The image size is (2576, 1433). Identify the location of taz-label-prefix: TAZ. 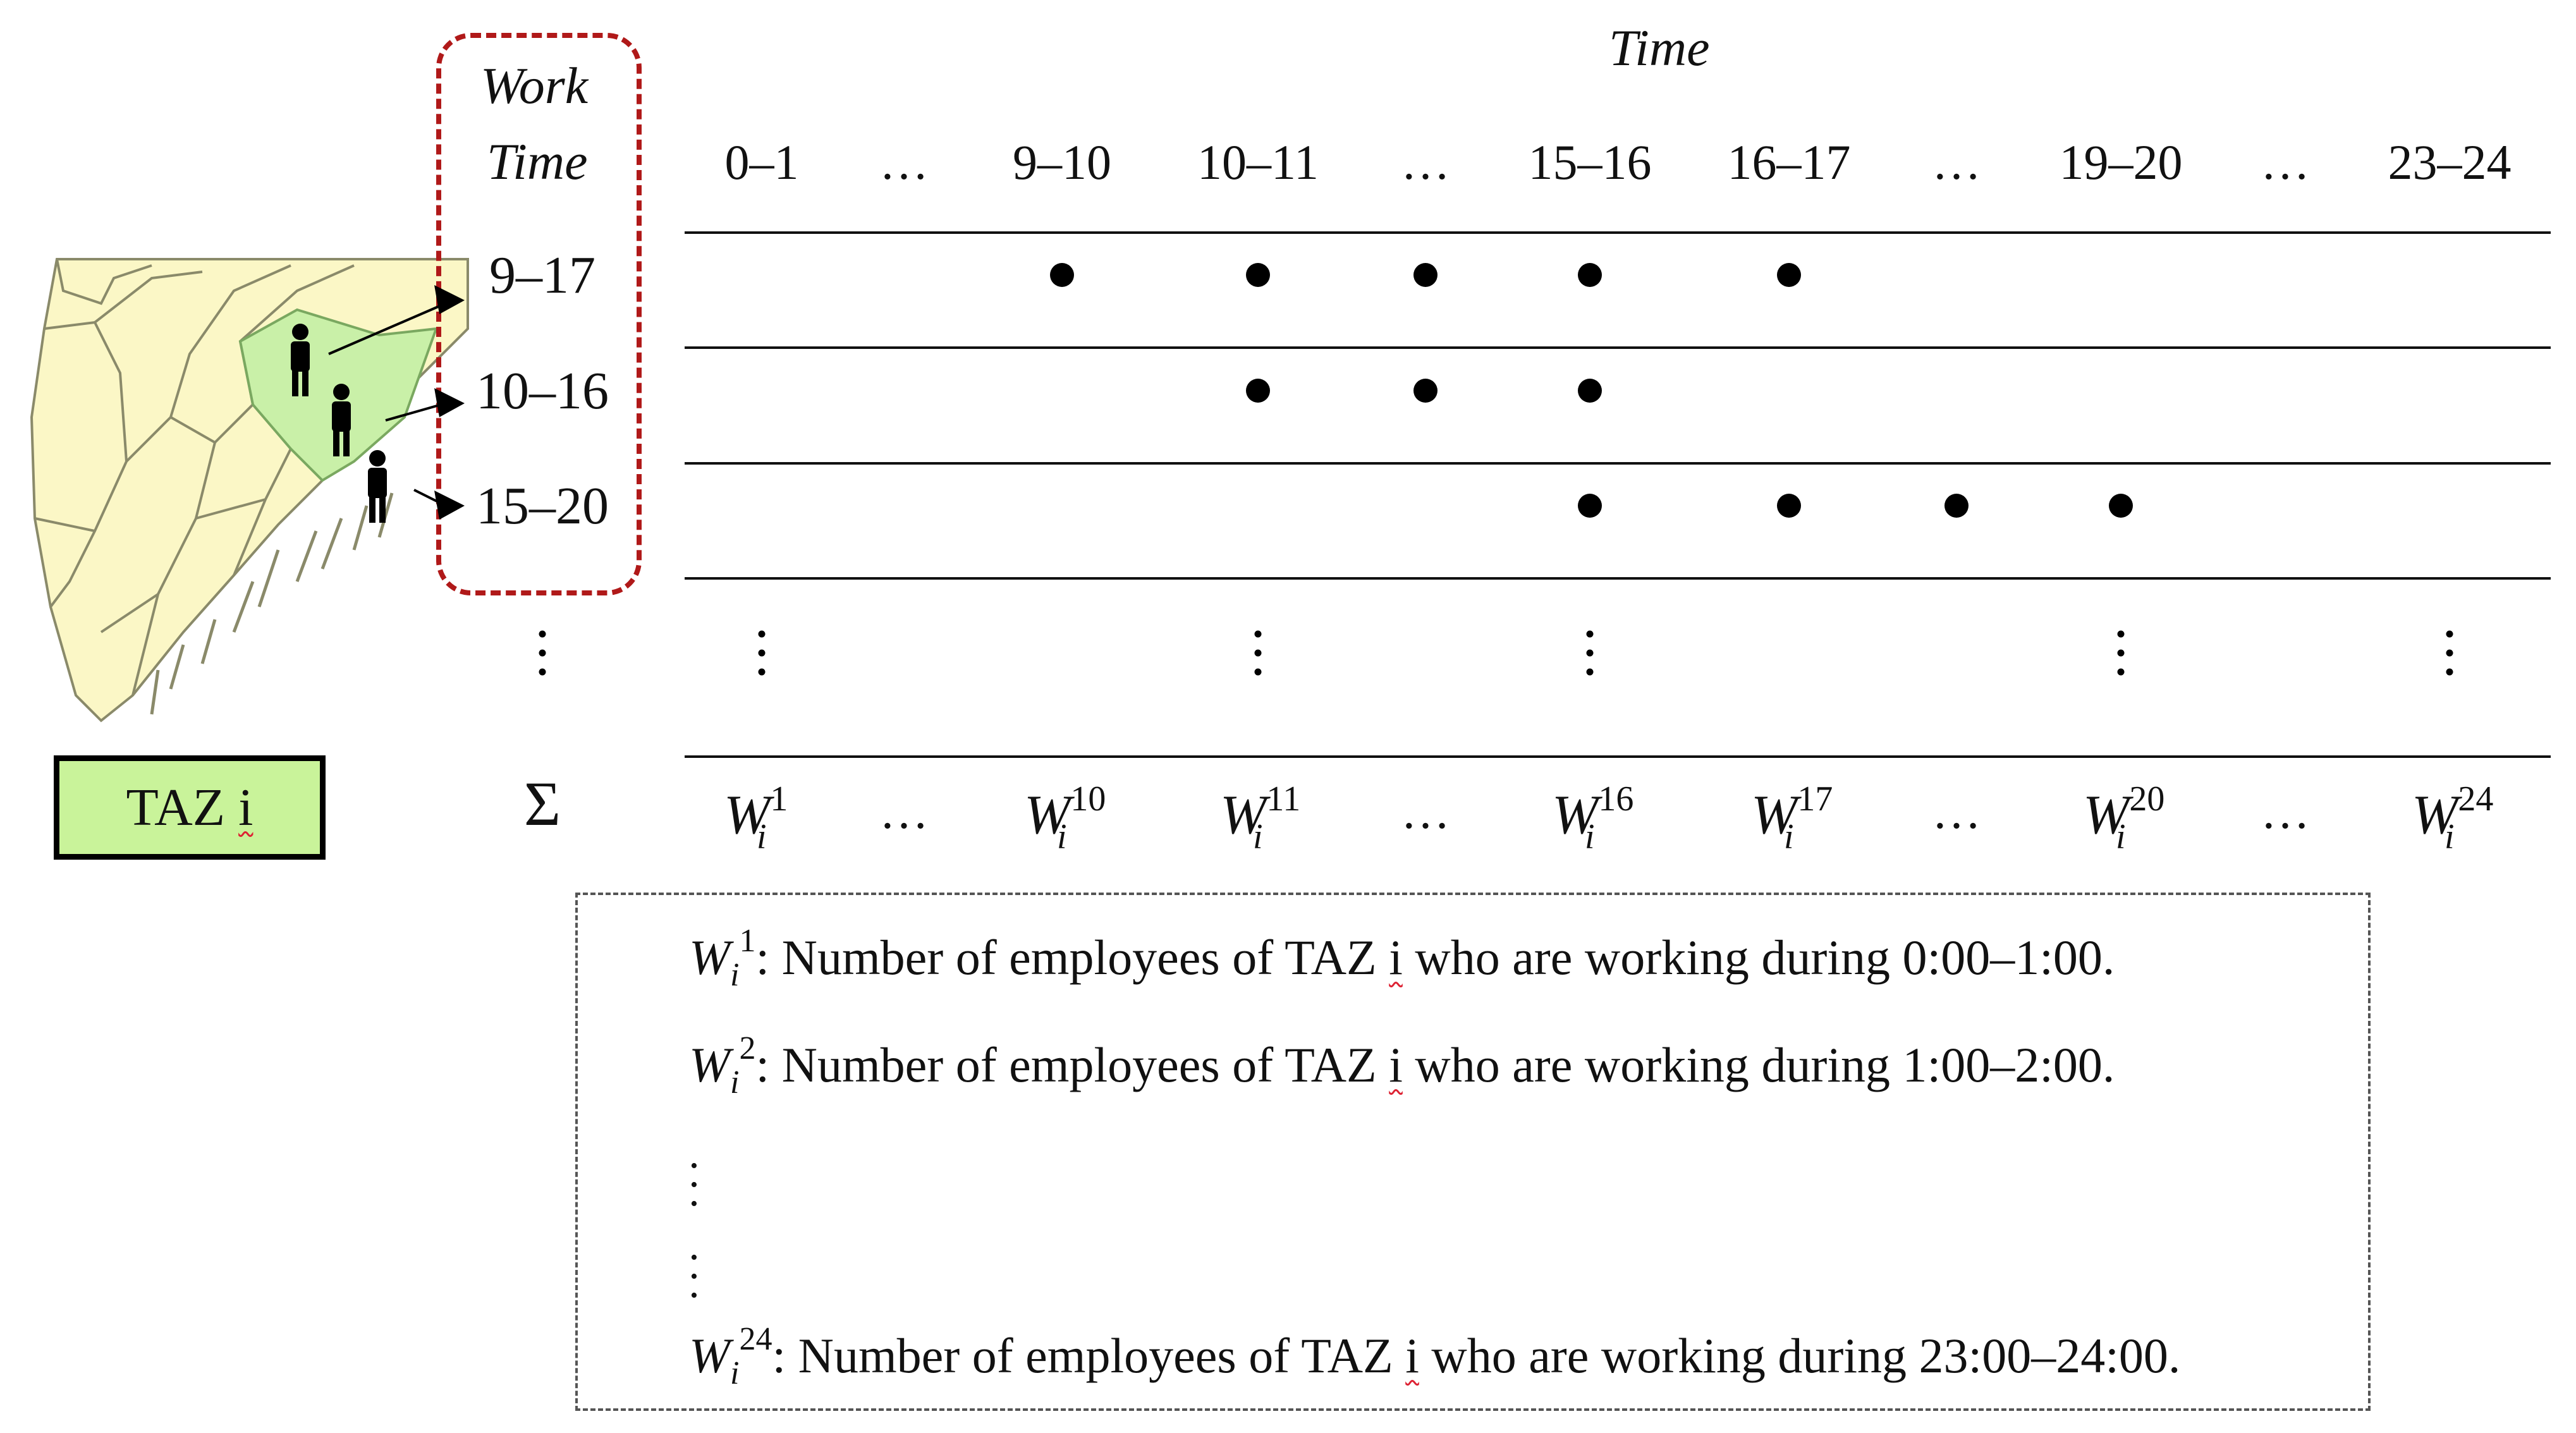
(176, 807).